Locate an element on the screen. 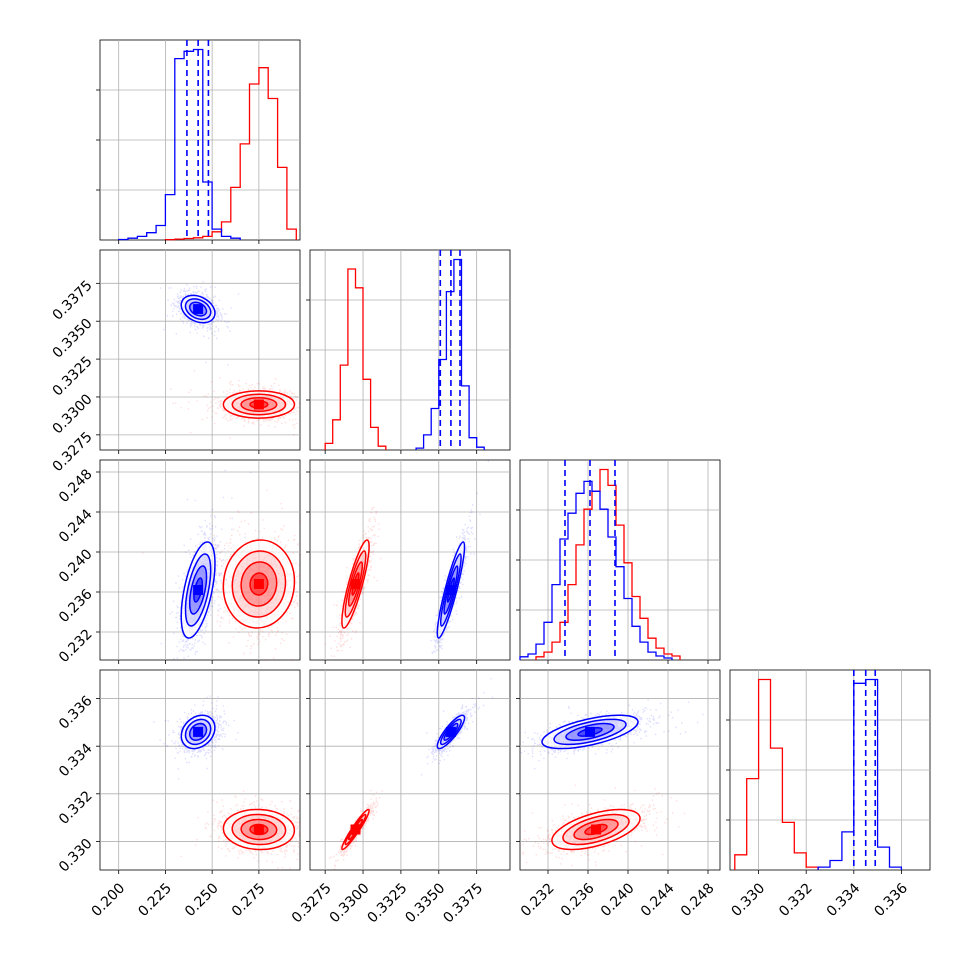 The height and width of the screenshot is (970, 970). x-tick-label: 0.240 is located at coordinates (618, 900).